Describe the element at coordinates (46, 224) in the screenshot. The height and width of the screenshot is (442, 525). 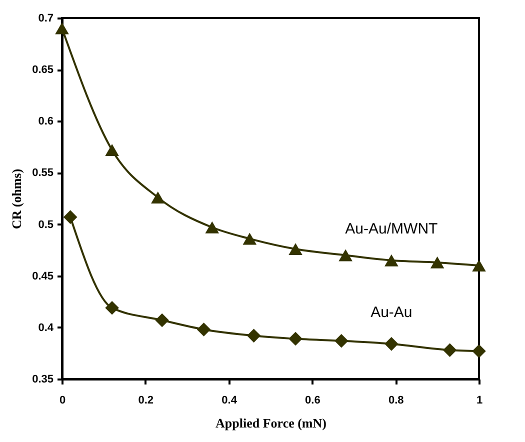
I see `y-tick-label: 0.5` at that location.